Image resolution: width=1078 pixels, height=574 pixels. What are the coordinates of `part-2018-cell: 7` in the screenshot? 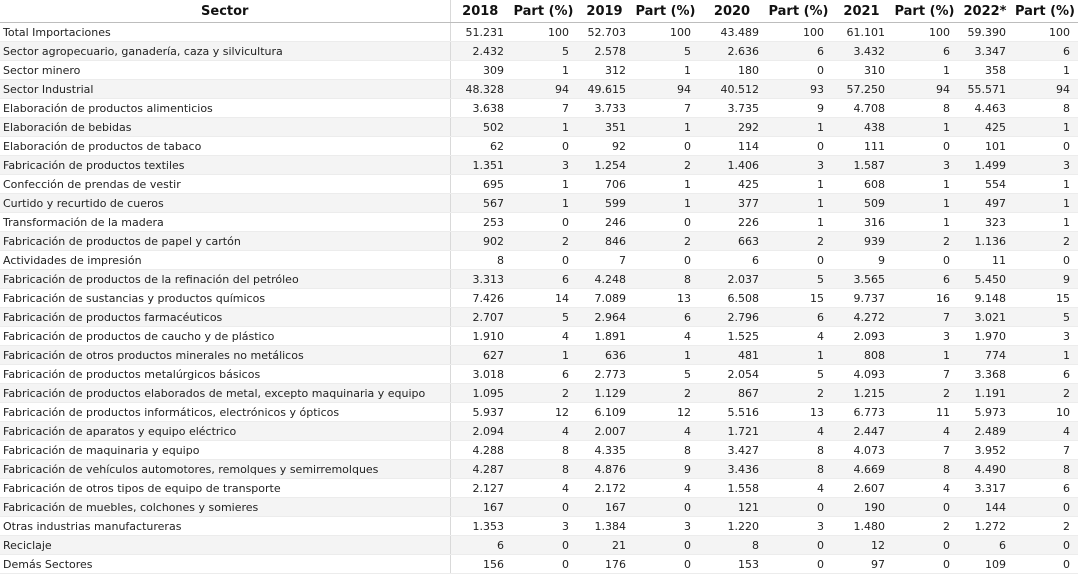 It's located at (543, 108).